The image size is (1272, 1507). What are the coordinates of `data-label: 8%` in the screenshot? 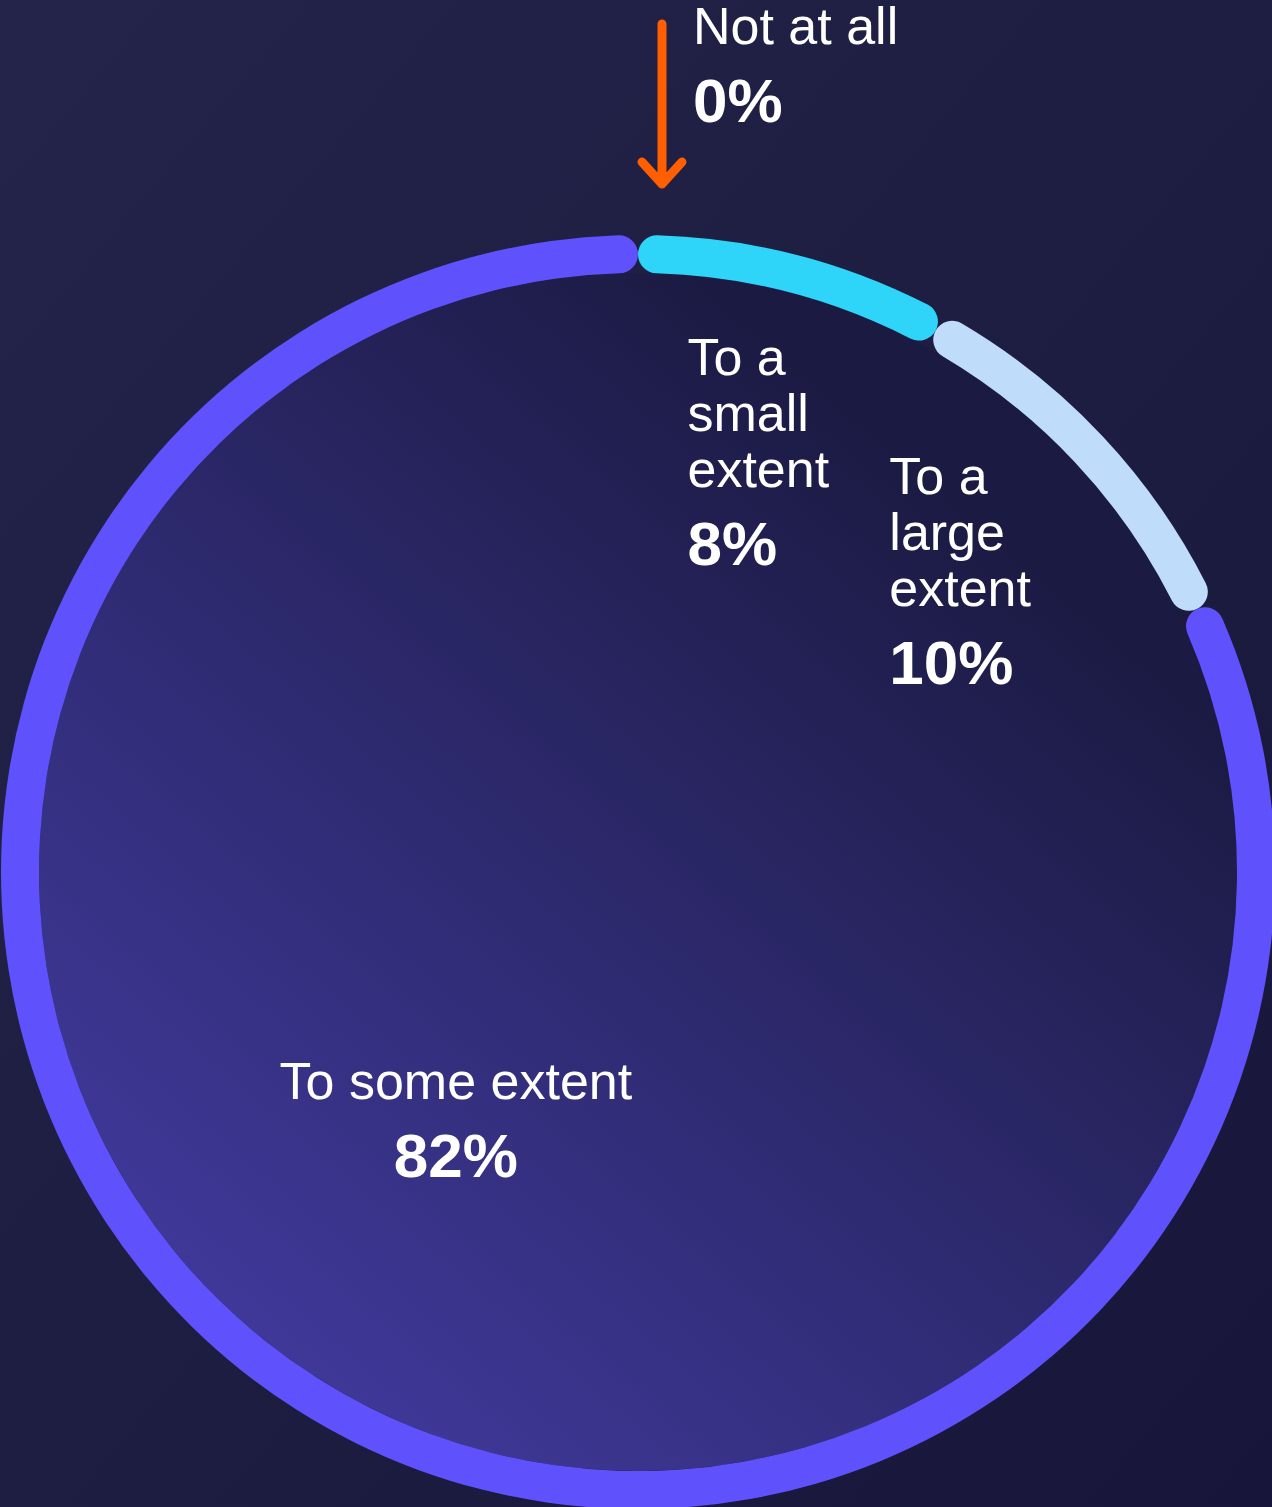 It's located at (732, 543).